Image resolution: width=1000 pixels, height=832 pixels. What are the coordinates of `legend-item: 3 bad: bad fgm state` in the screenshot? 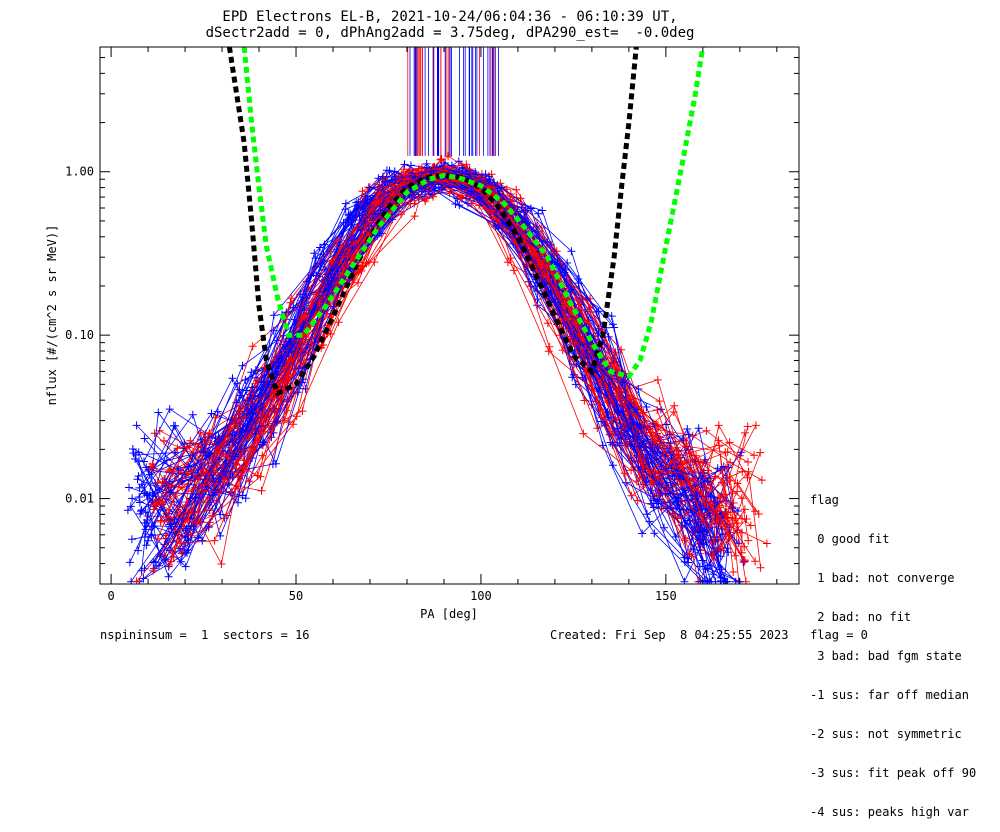 It's located at (886, 656).